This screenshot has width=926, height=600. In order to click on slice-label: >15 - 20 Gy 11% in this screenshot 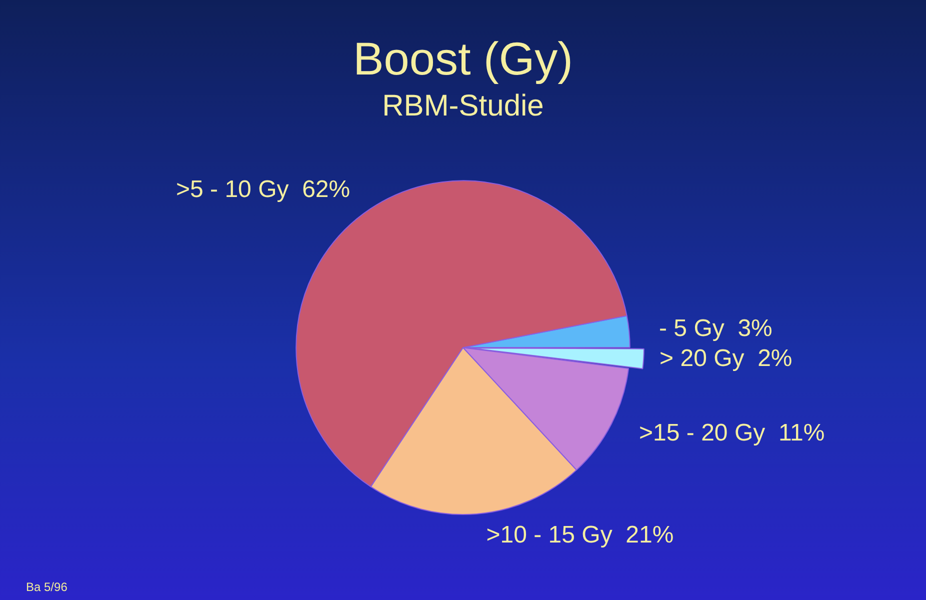, I will do `click(732, 433)`.